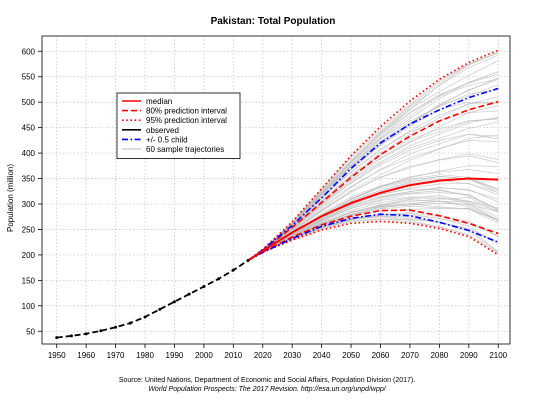  I want to click on x-tick-label: 1950, so click(57, 355).